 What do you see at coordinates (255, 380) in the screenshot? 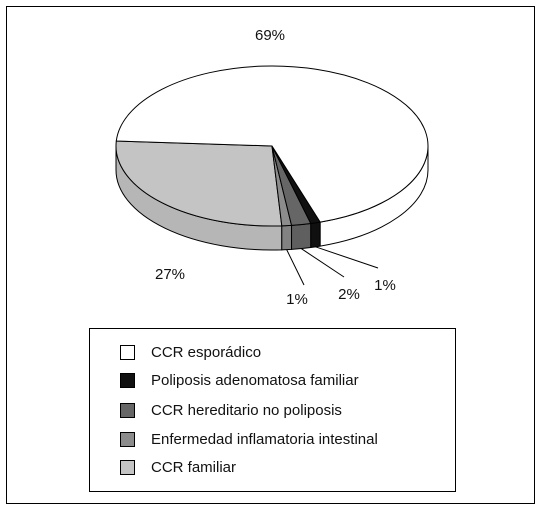
I see `legend-label: Poliposis adenomatosa familiar` at bounding box center [255, 380].